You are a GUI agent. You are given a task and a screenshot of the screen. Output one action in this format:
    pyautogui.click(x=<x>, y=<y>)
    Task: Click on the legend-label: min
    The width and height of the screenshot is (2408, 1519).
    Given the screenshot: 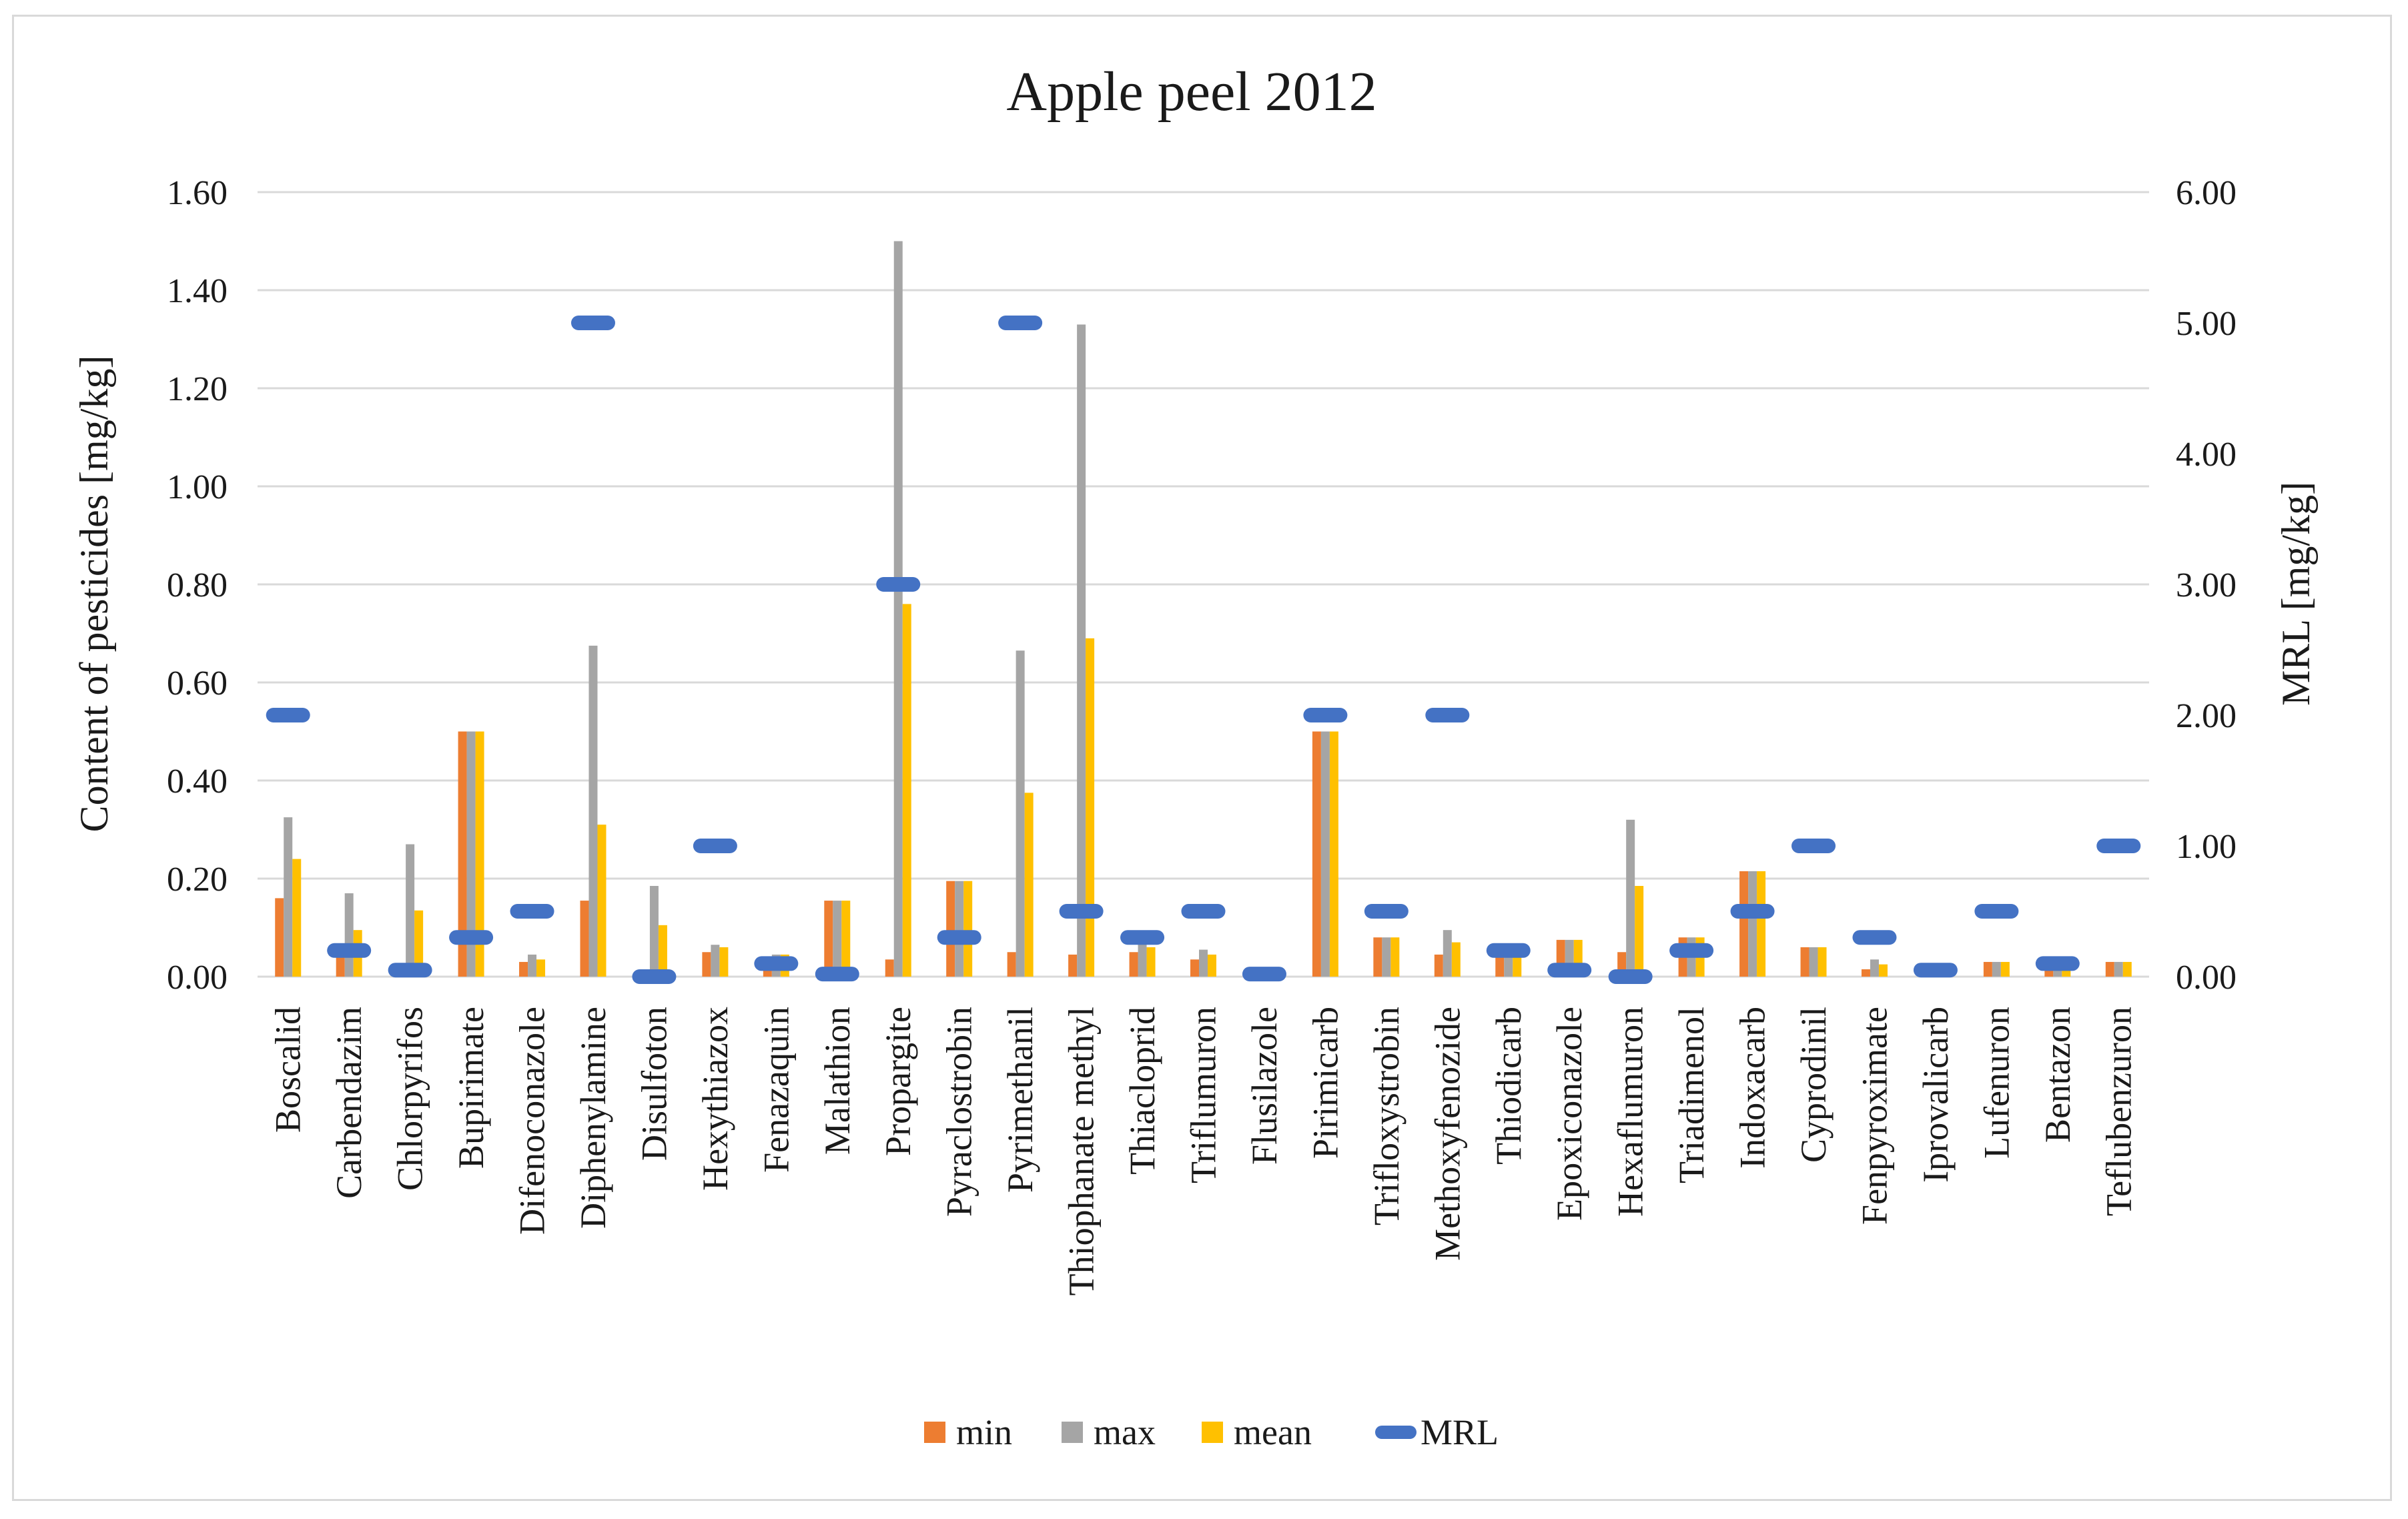 What is the action you would take?
    pyautogui.click(x=984, y=1432)
    